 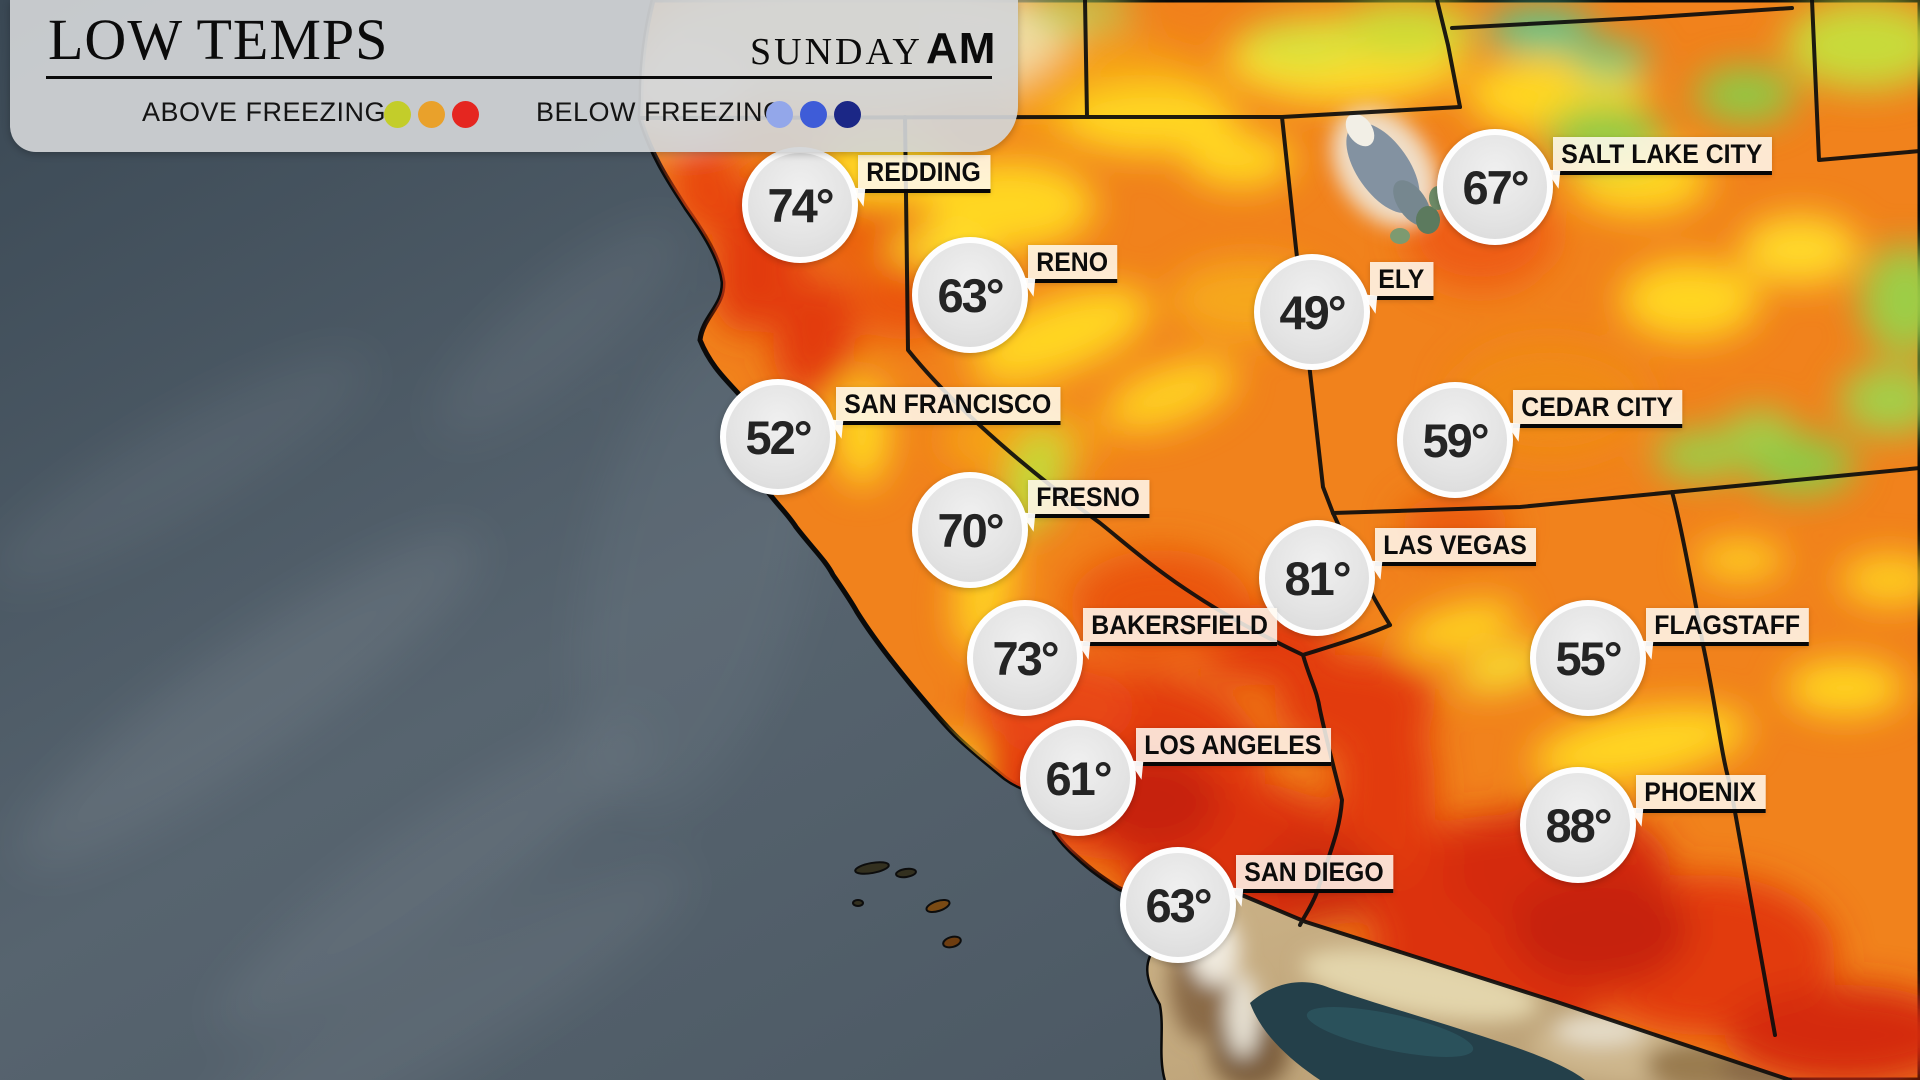 I want to click on city-name: LAS VEGAS, so click(x=1455, y=545).